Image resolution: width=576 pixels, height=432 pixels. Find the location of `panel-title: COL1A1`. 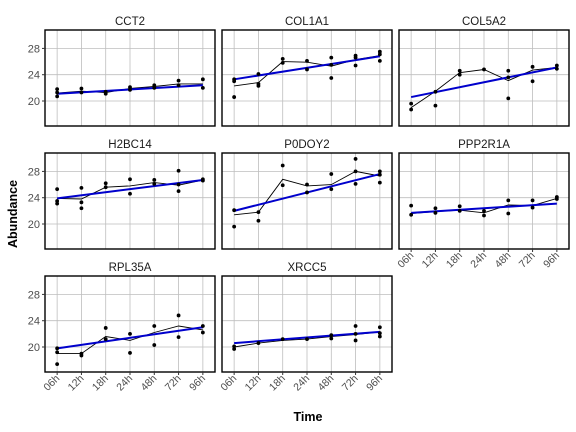

panel-title: COL1A1 is located at coordinates (307, 22).